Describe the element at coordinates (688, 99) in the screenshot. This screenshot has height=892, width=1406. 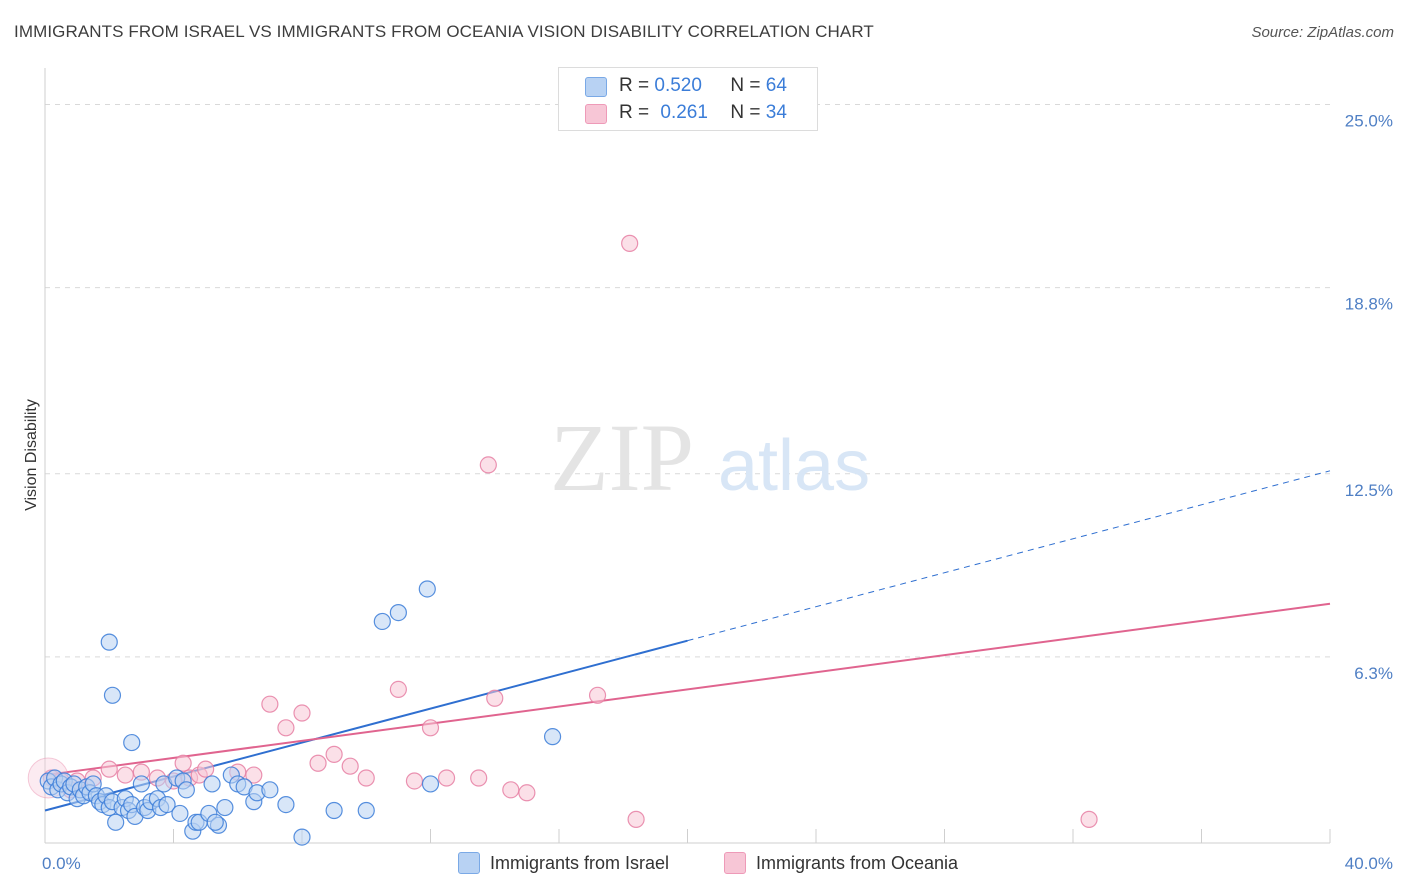
I see `correlation-legend: R = 0.520 N = 64 R = 0.261 N = 34` at that location.